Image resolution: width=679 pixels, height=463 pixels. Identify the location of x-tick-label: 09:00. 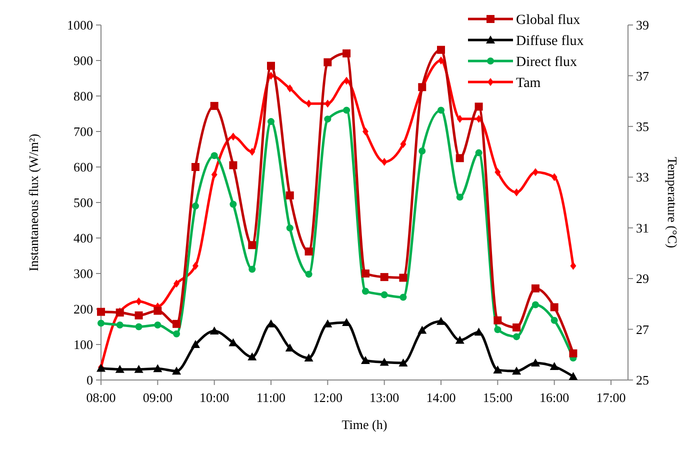
(157, 397).